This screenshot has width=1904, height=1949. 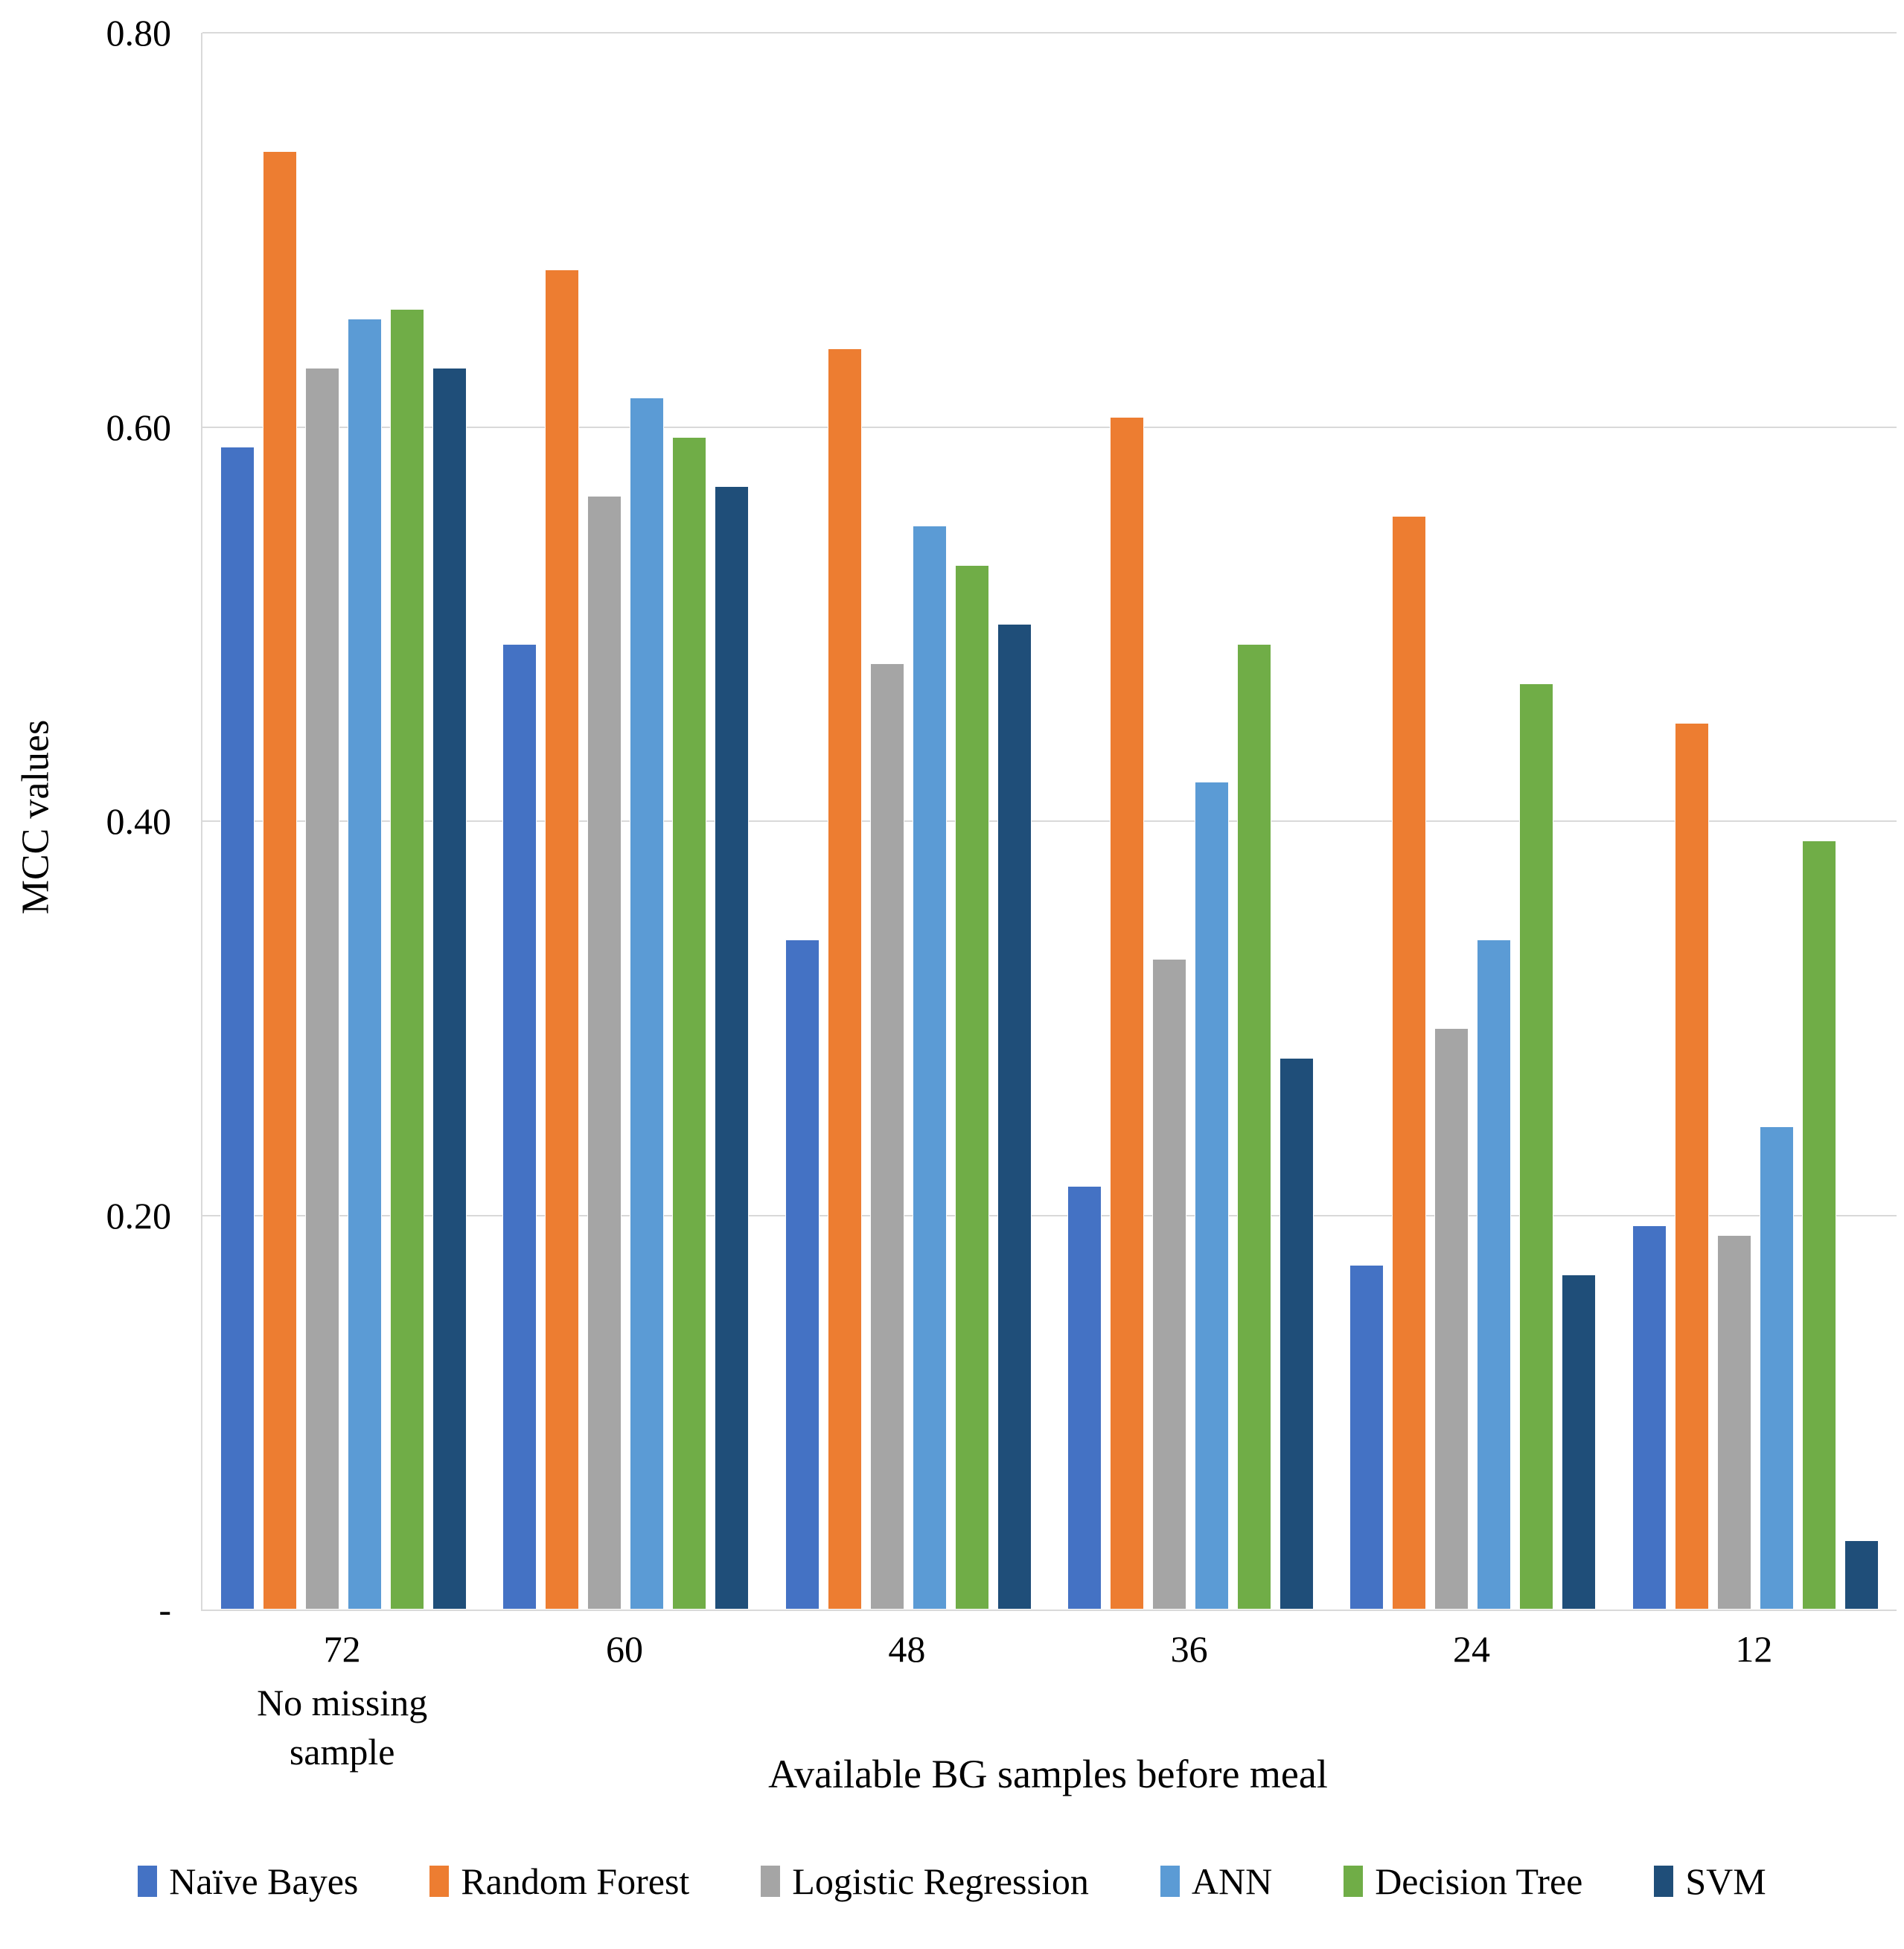 What do you see at coordinates (1049, 33) in the screenshot?
I see `gridline-0.80` at bounding box center [1049, 33].